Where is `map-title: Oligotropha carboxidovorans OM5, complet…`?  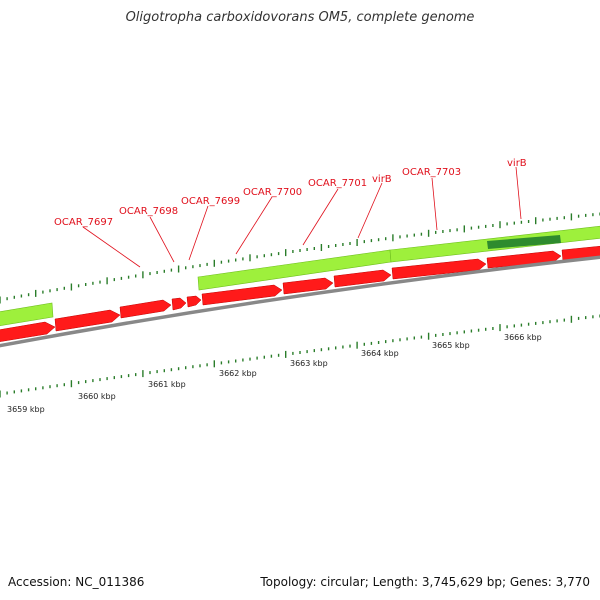
map-title: Oligotropha carboxidovorans OM5, complet… is located at coordinates (300, 17).